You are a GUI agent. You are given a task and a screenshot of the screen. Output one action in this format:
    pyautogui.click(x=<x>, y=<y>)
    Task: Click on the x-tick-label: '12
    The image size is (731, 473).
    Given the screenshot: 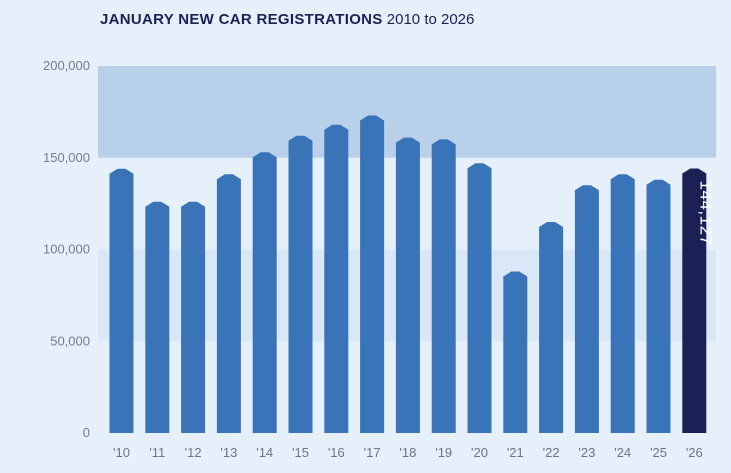 What is the action you would take?
    pyautogui.click(x=193, y=452)
    